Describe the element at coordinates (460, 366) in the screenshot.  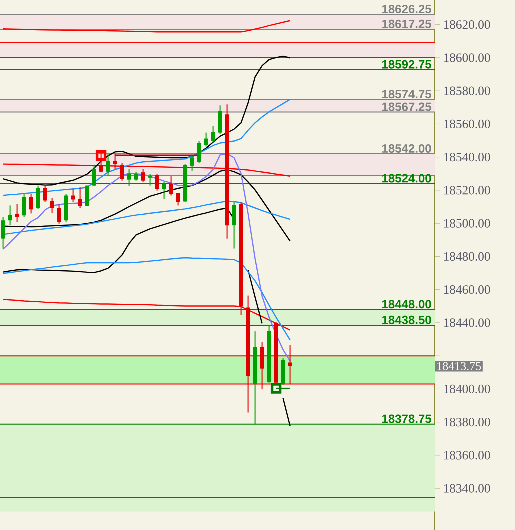
I see `text: 18413.75` at that location.